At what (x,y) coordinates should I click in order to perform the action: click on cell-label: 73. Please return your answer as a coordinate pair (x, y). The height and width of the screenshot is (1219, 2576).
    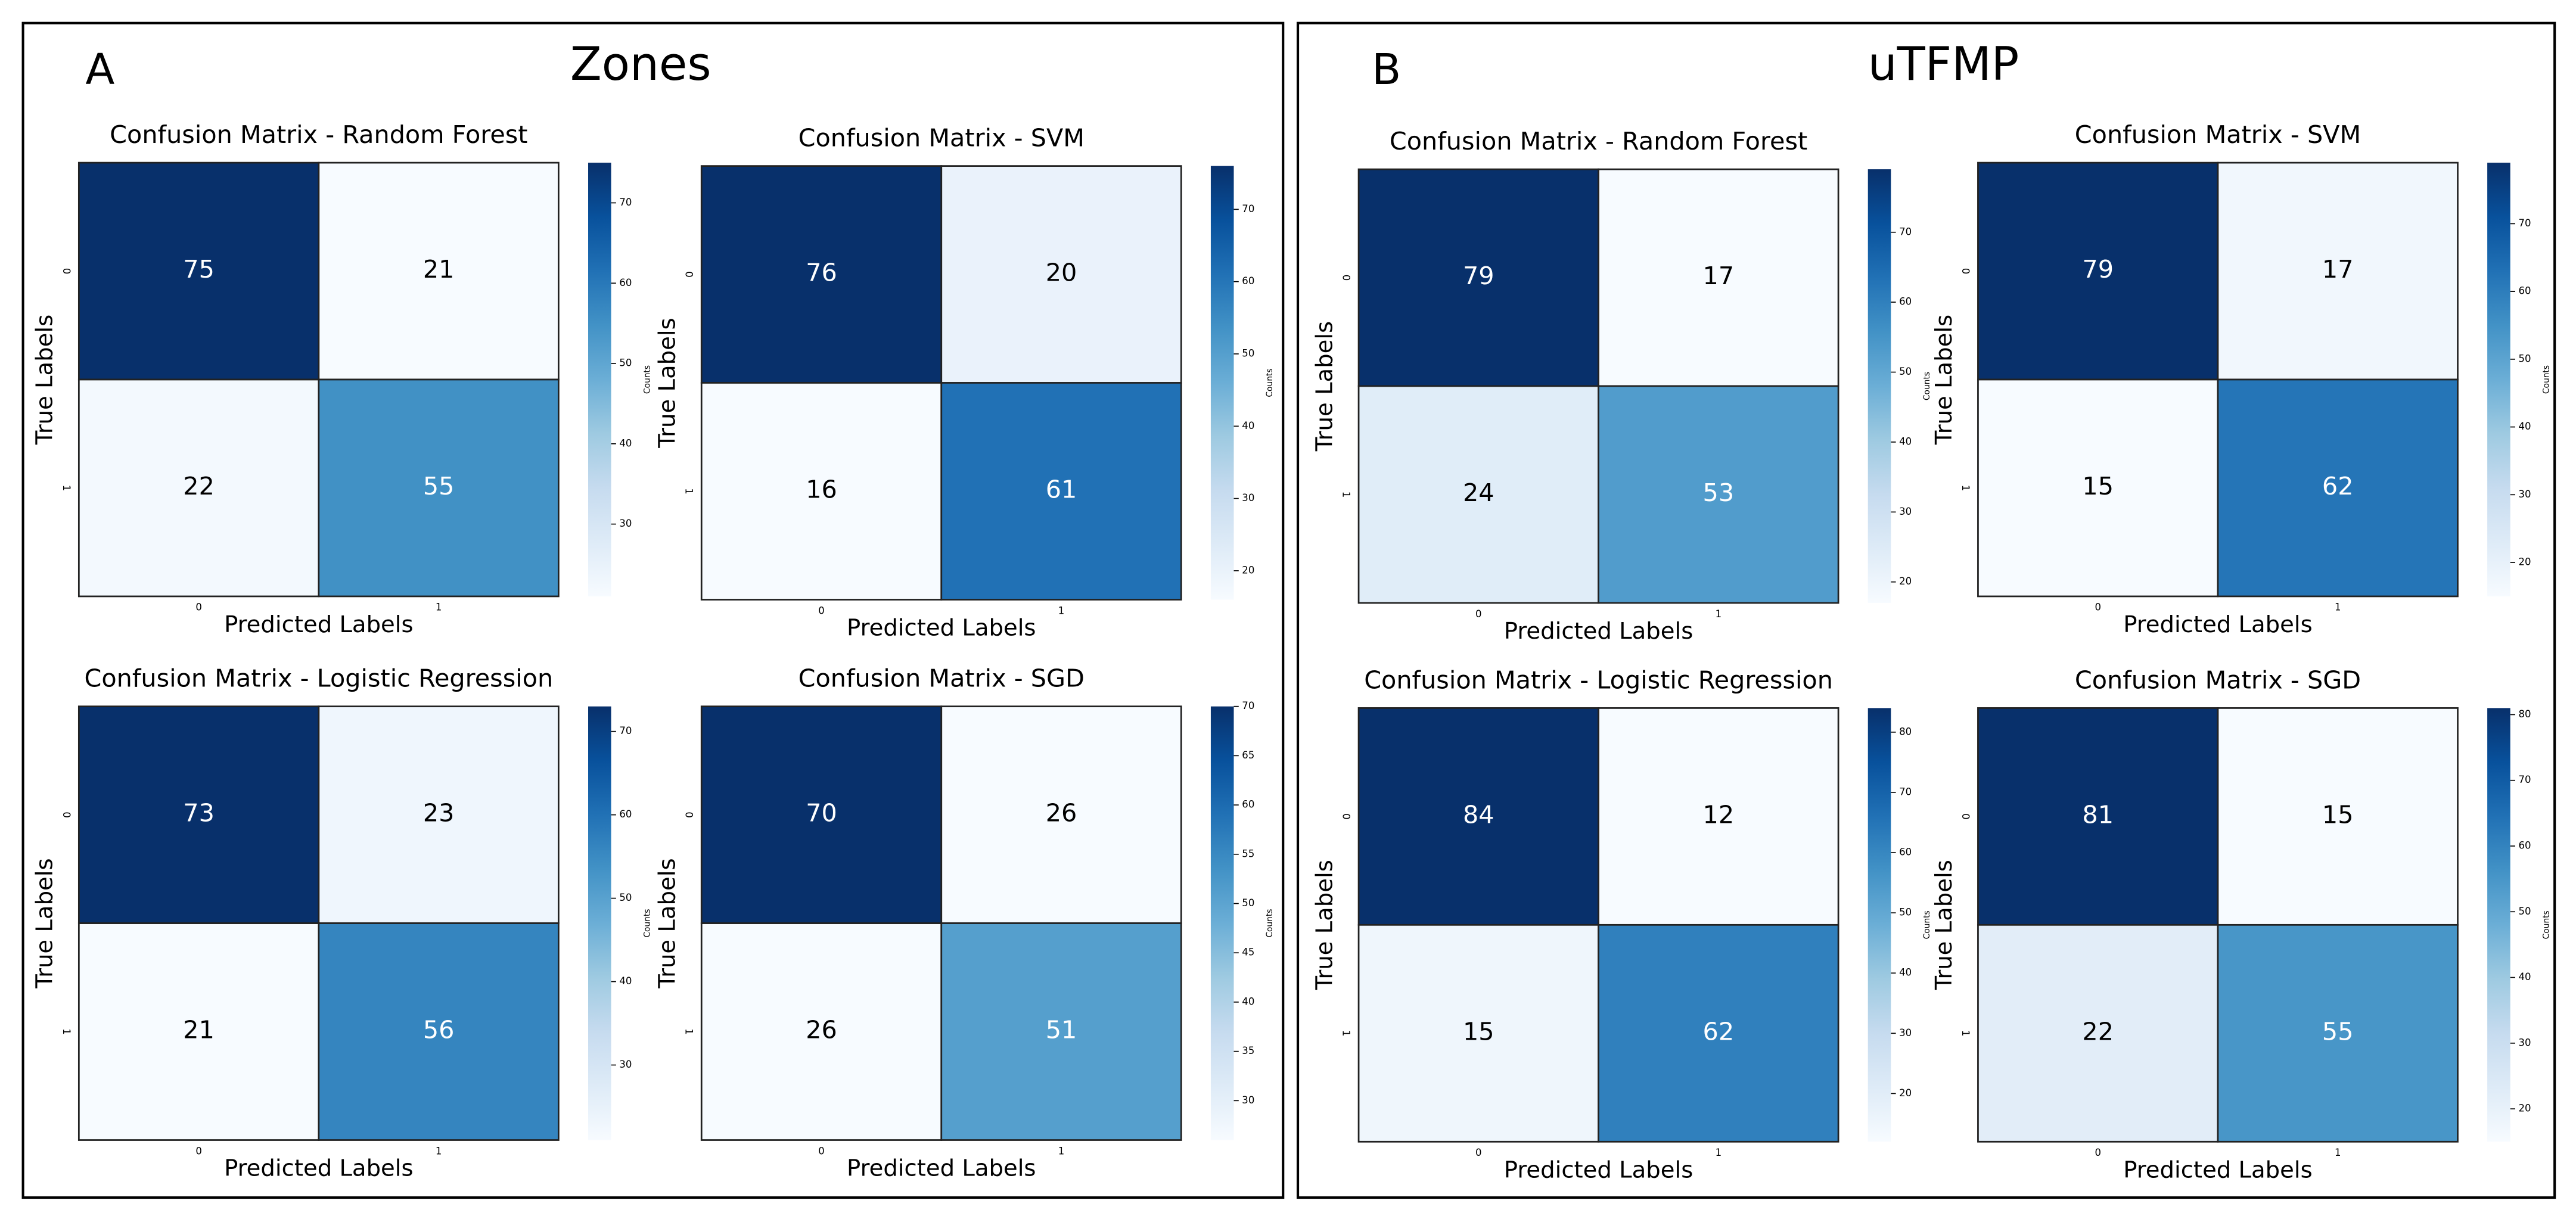
    Looking at the image, I should click on (199, 813).